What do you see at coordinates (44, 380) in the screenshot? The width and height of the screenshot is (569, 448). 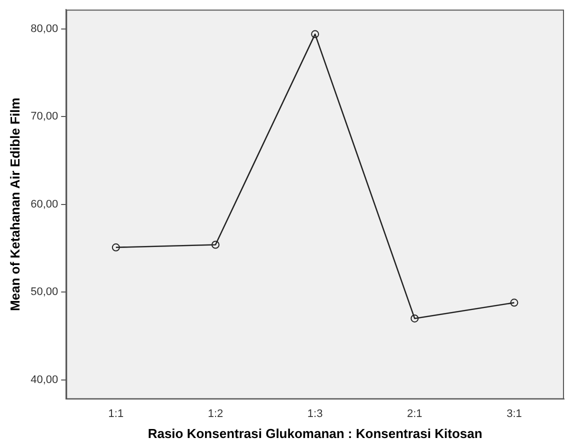 I see `y-tick-label: 40,00` at bounding box center [44, 380].